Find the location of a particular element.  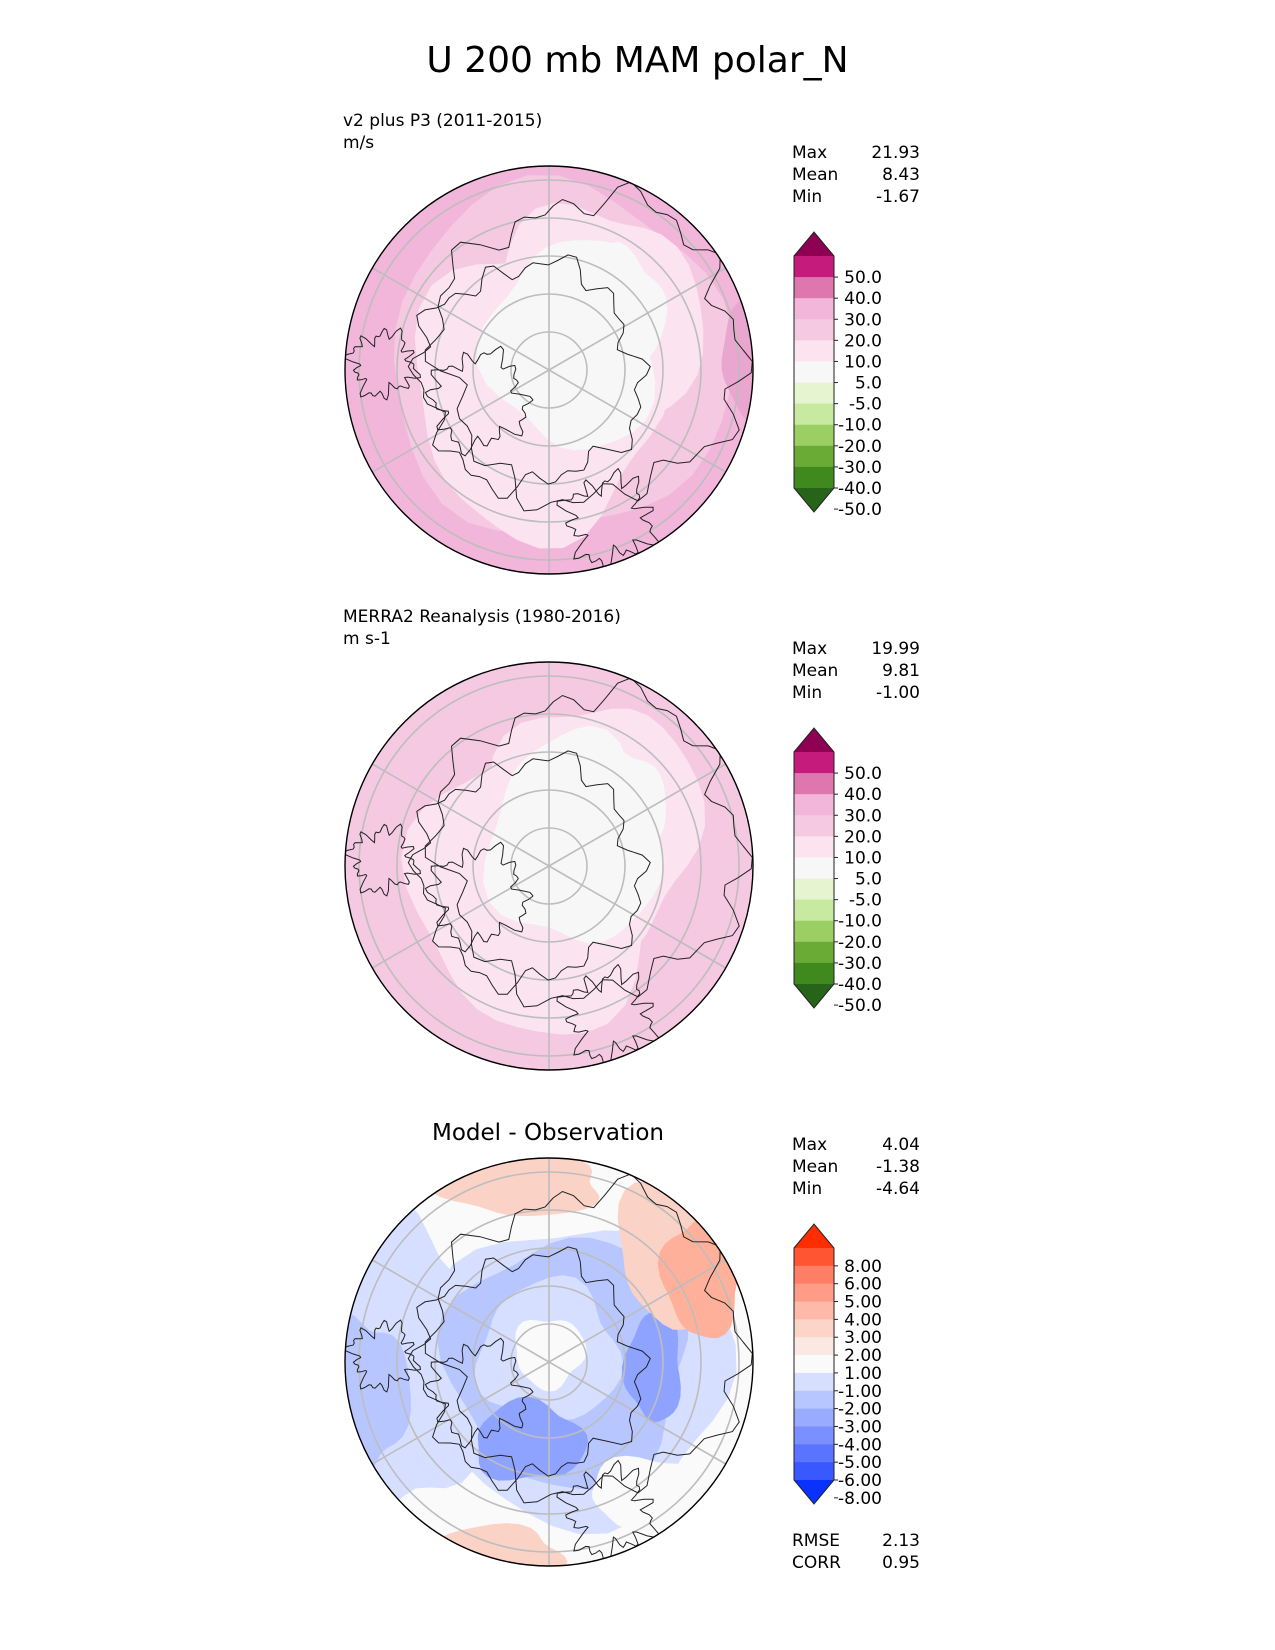

panel-title: MERRA2 Reanalysis (1980-2016) m s-1 is located at coordinates (482, 628).